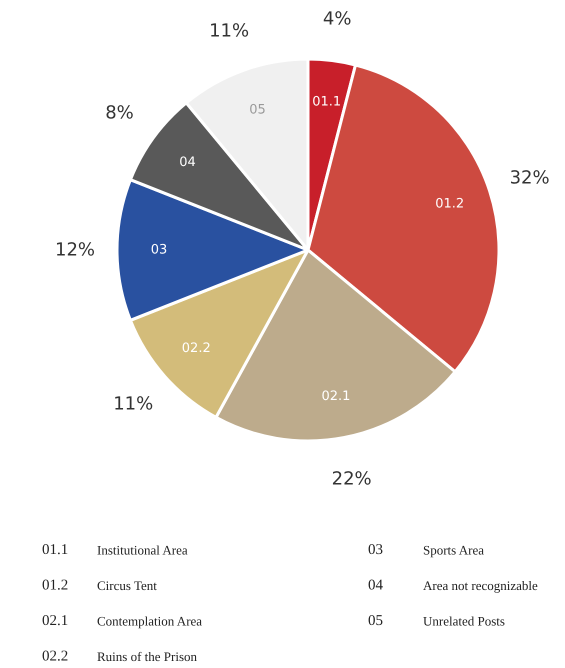  Describe the element at coordinates (196, 348) in the screenshot. I see `slice-label: 02.2` at that location.